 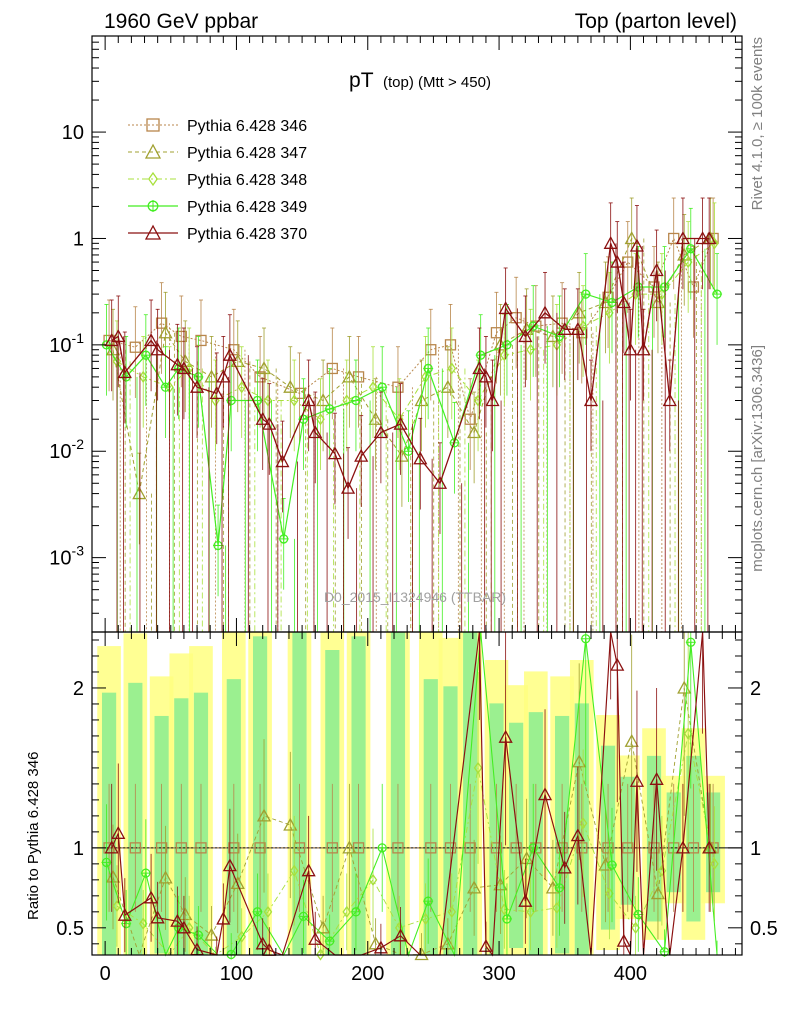 I want to click on ratio-y-tick-label-left: 1, so click(x=78, y=849).